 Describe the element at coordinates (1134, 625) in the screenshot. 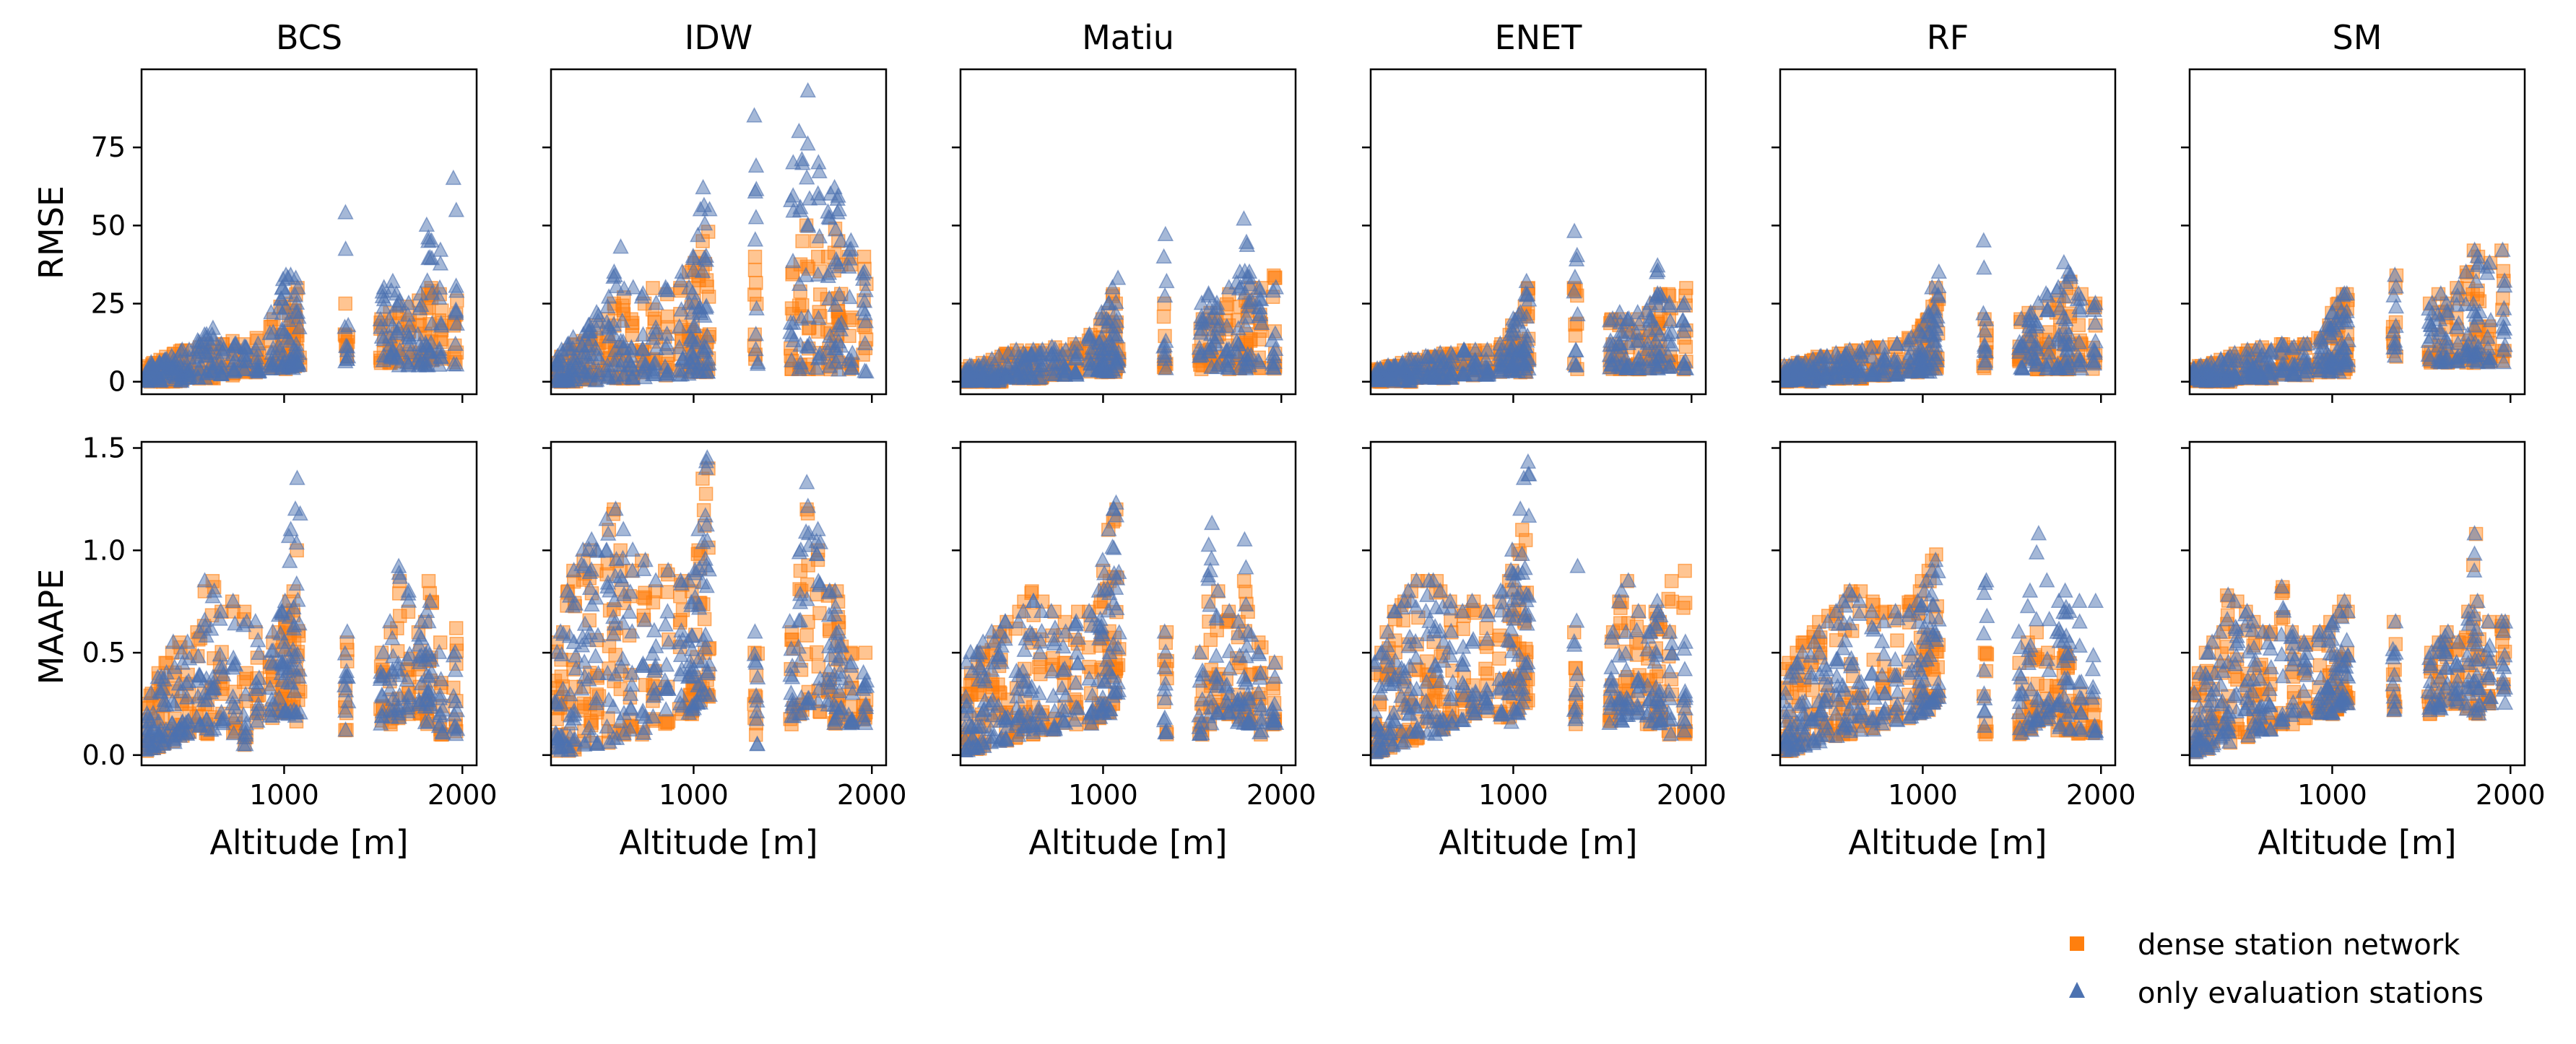

I see `panel-matiu-maape: 1000 2000` at that location.